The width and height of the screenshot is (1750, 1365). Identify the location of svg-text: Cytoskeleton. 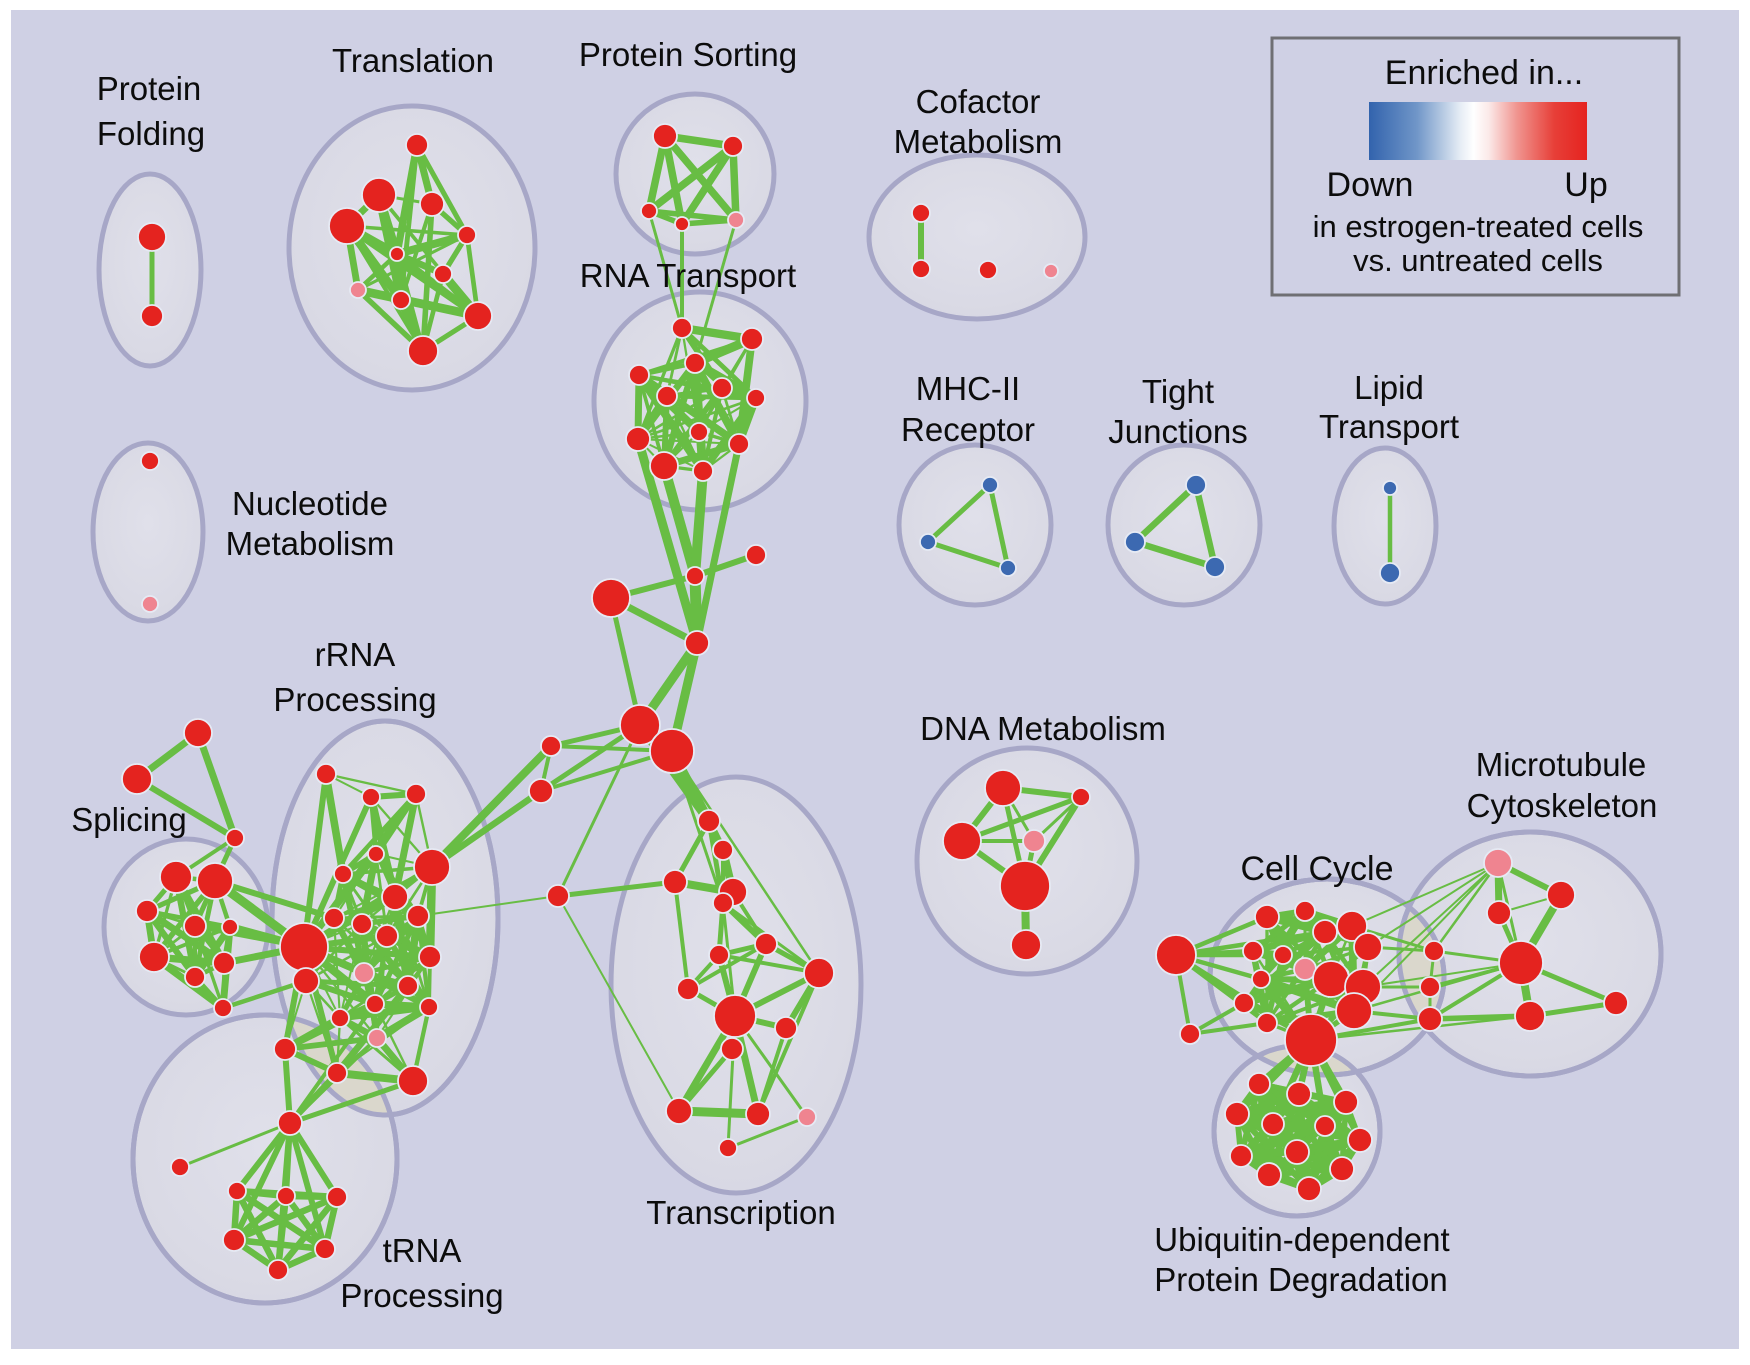
(1562, 805).